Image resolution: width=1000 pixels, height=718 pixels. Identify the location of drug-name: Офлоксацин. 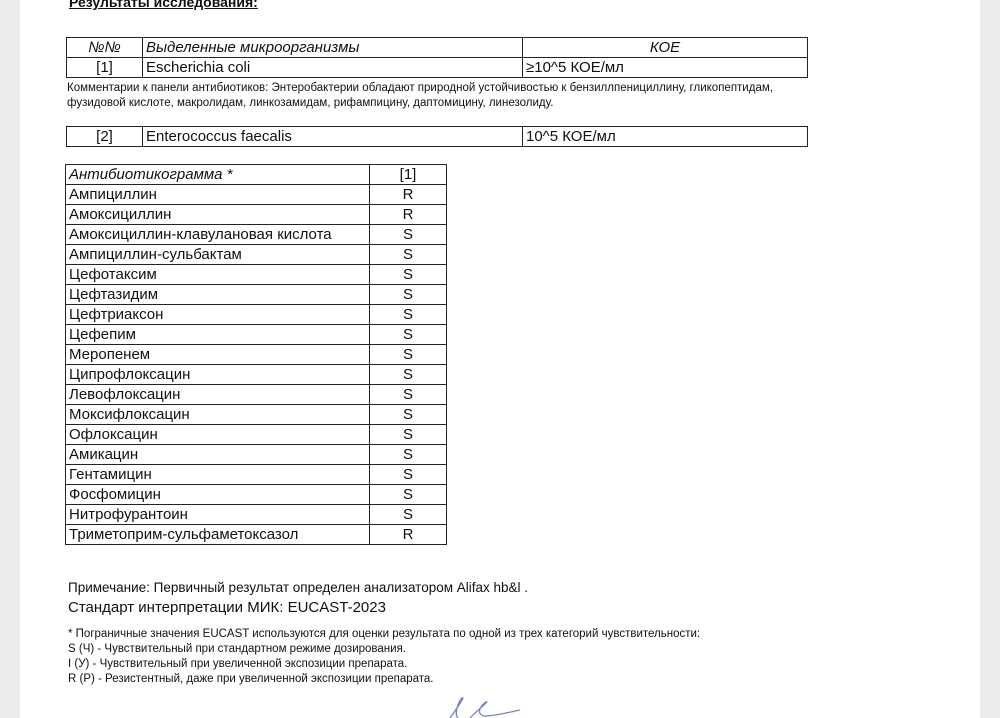
(217, 434).